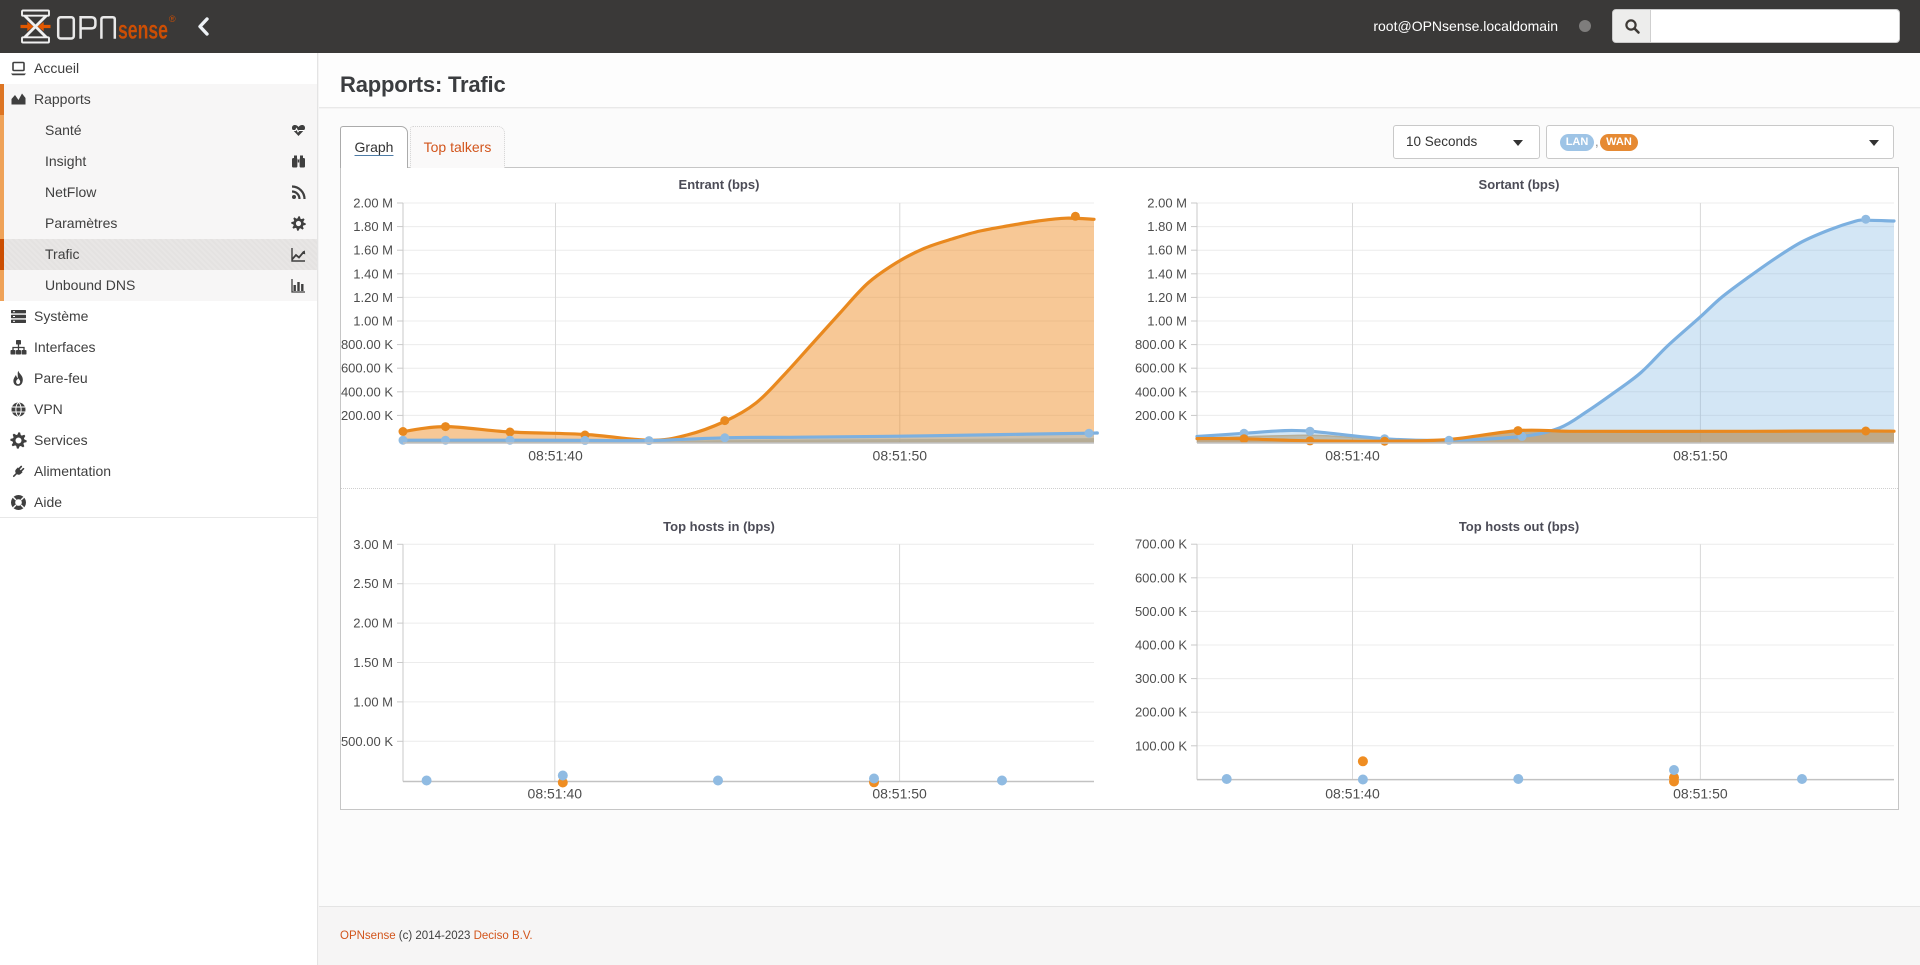 The image size is (1920, 965). What do you see at coordinates (373, 544) in the screenshot?
I see `svg-text: 3.00 M` at bounding box center [373, 544].